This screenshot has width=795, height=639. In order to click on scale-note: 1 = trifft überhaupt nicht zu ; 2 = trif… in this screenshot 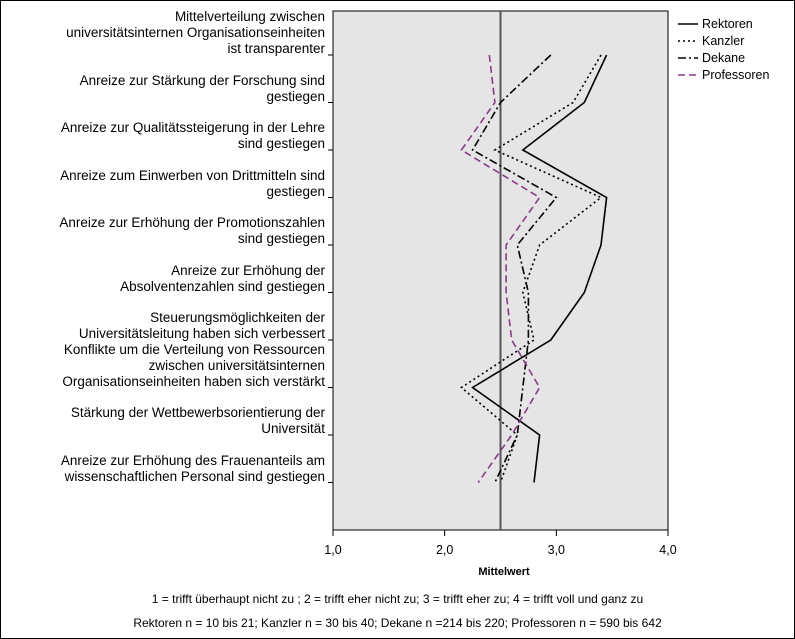, I will do `click(397, 599)`.